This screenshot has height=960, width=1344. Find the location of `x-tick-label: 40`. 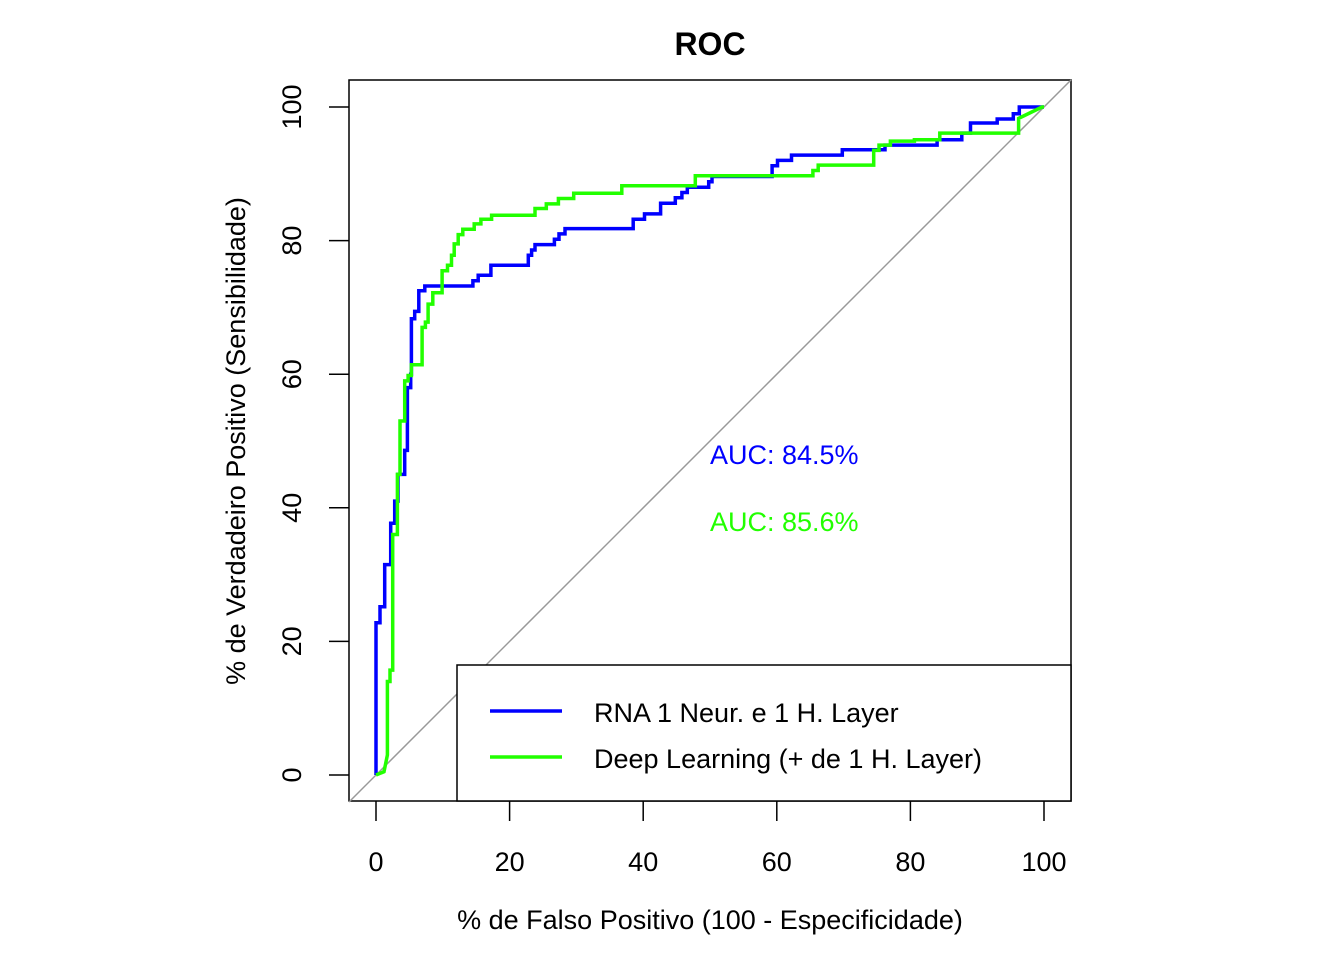

x-tick-label: 40 is located at coordinates (643, 862).